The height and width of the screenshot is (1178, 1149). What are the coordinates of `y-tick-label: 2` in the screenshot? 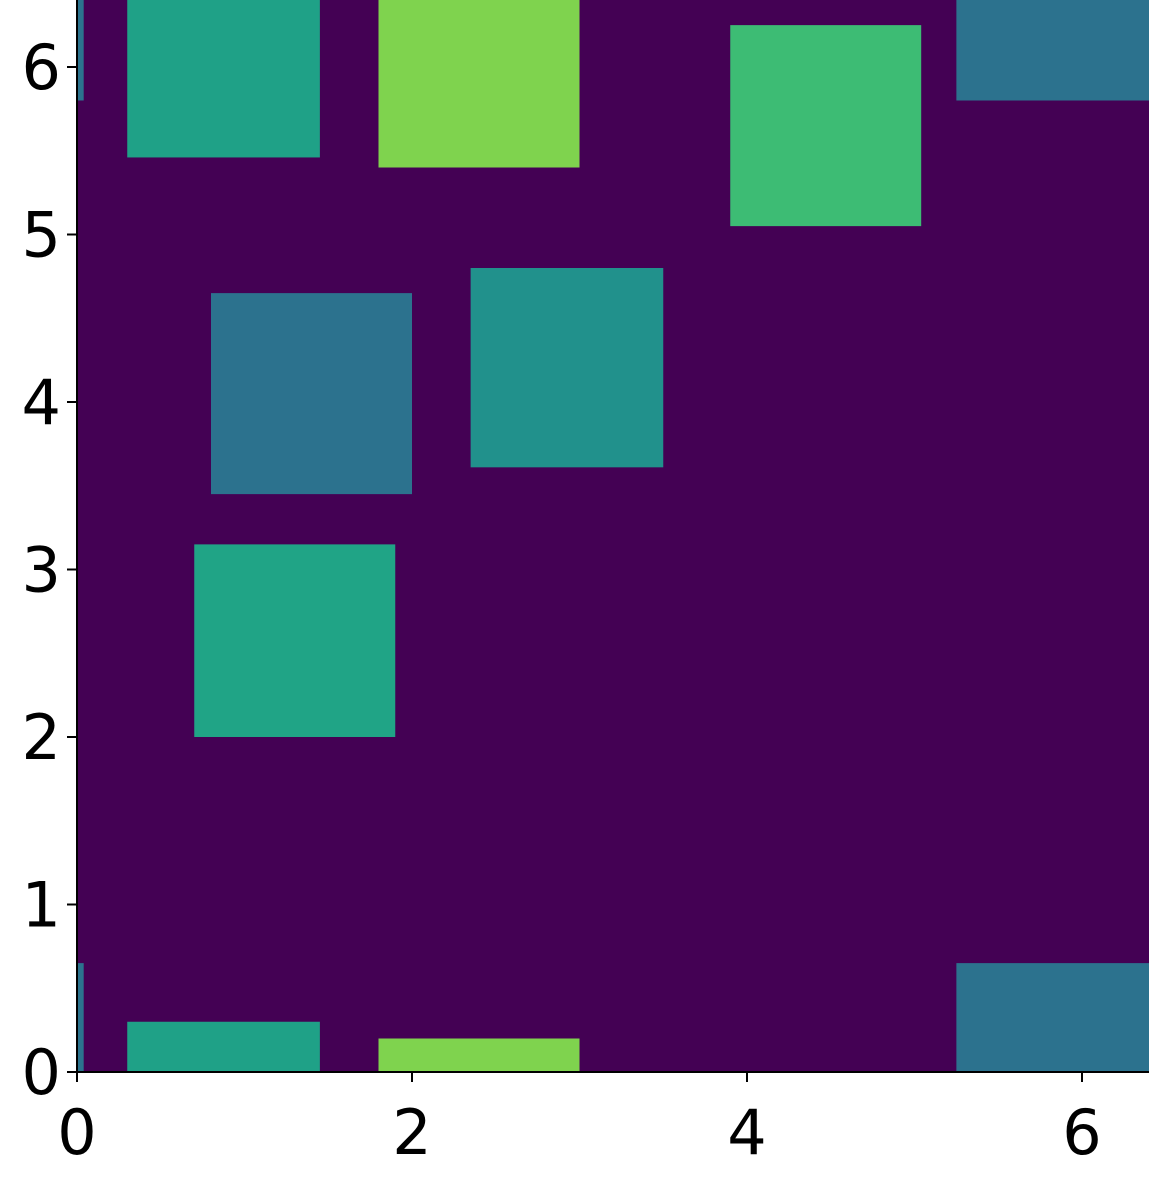 It's located at (41, 737).